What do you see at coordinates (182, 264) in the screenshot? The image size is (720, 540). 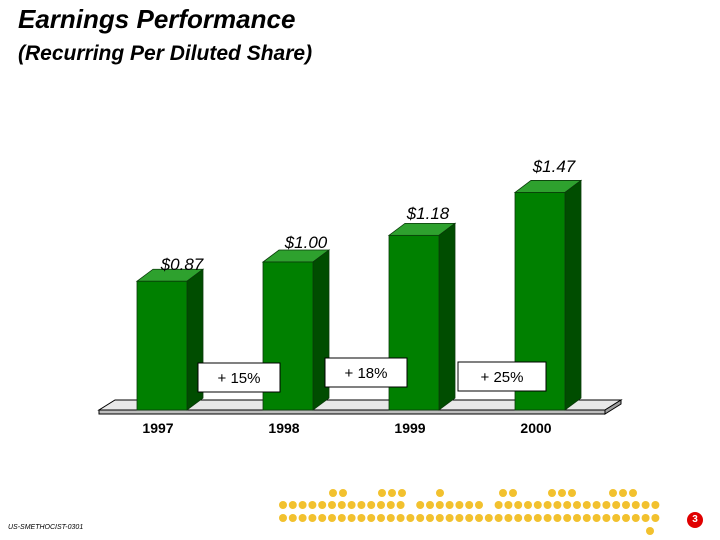 I see `value-label-1997: $0.87` at bounding box center [182, 264].